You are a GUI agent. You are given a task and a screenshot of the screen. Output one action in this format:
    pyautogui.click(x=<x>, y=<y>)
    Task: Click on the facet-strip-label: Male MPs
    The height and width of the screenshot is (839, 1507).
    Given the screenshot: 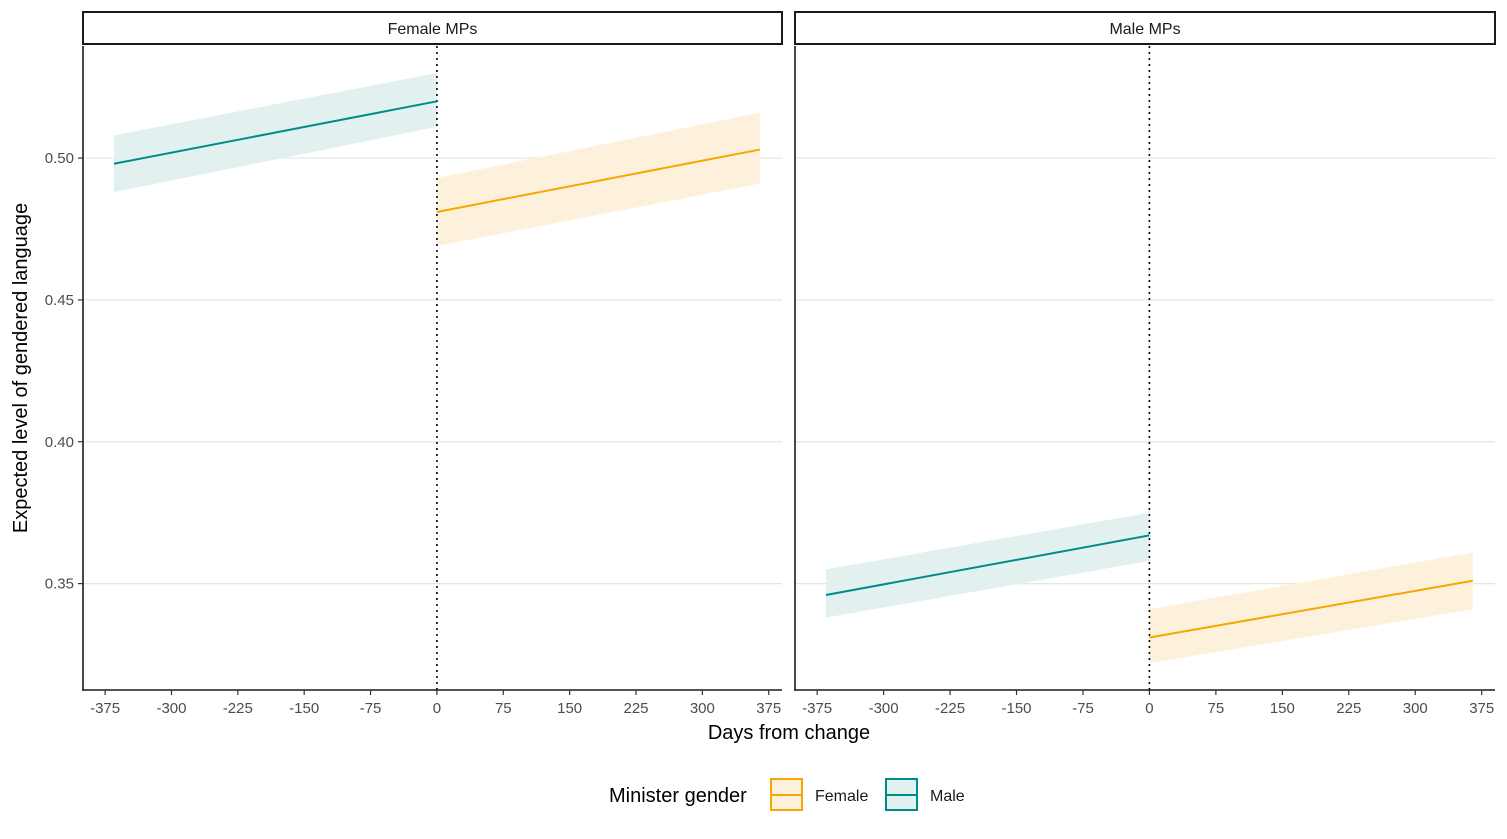 What is the action you would take?
    pyautogui.click(x=1144, y=29)
    